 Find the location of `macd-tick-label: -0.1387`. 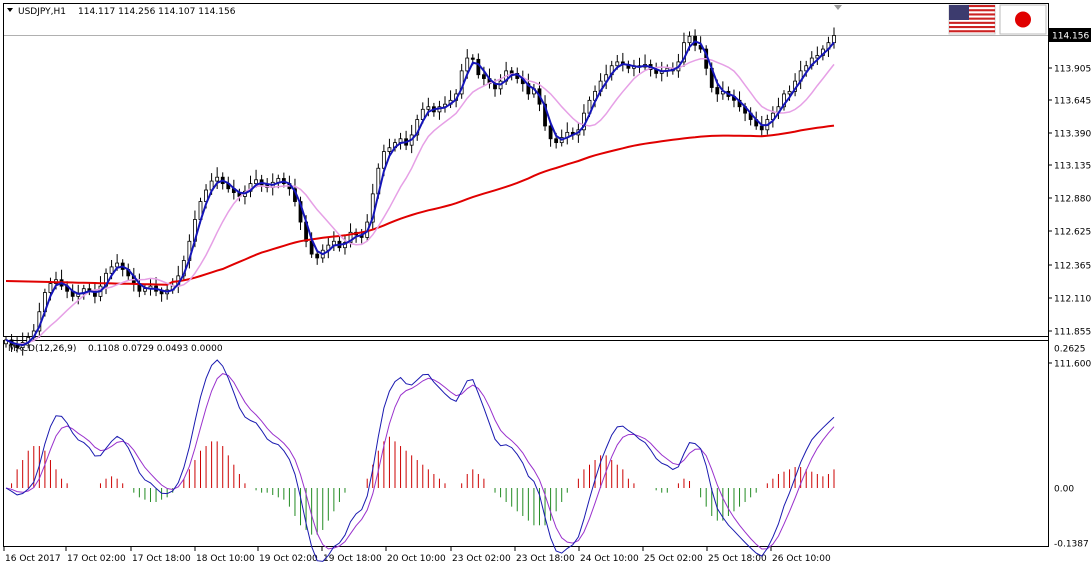

macd-tick-label: -0.1387 is located at coordinates (1071, 545).